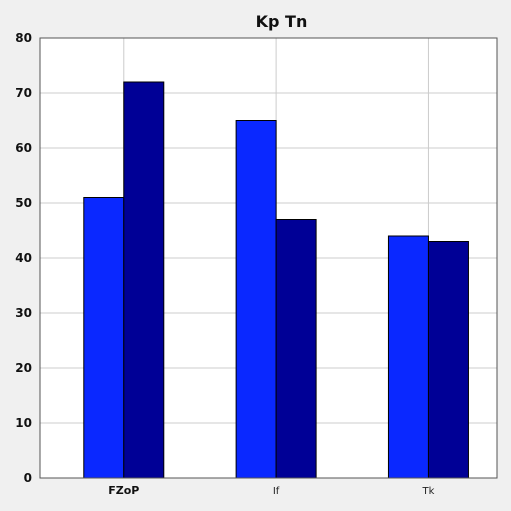 This screenshot has width=511, height=511. I want to click on y-tick-label: 60, so click(23, 148).